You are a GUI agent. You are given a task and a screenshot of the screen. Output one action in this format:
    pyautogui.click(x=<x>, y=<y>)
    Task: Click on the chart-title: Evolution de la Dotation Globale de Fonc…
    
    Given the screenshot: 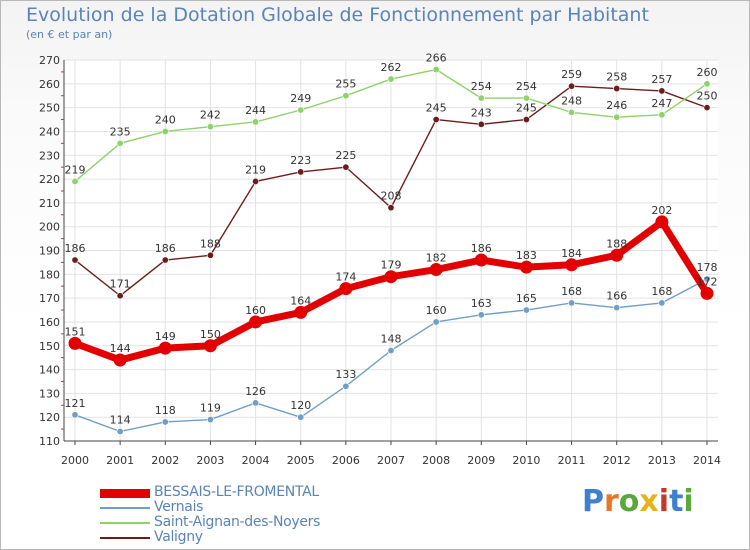 What is the action you would take?
    pyautogui.click(x=337, y=15)
    